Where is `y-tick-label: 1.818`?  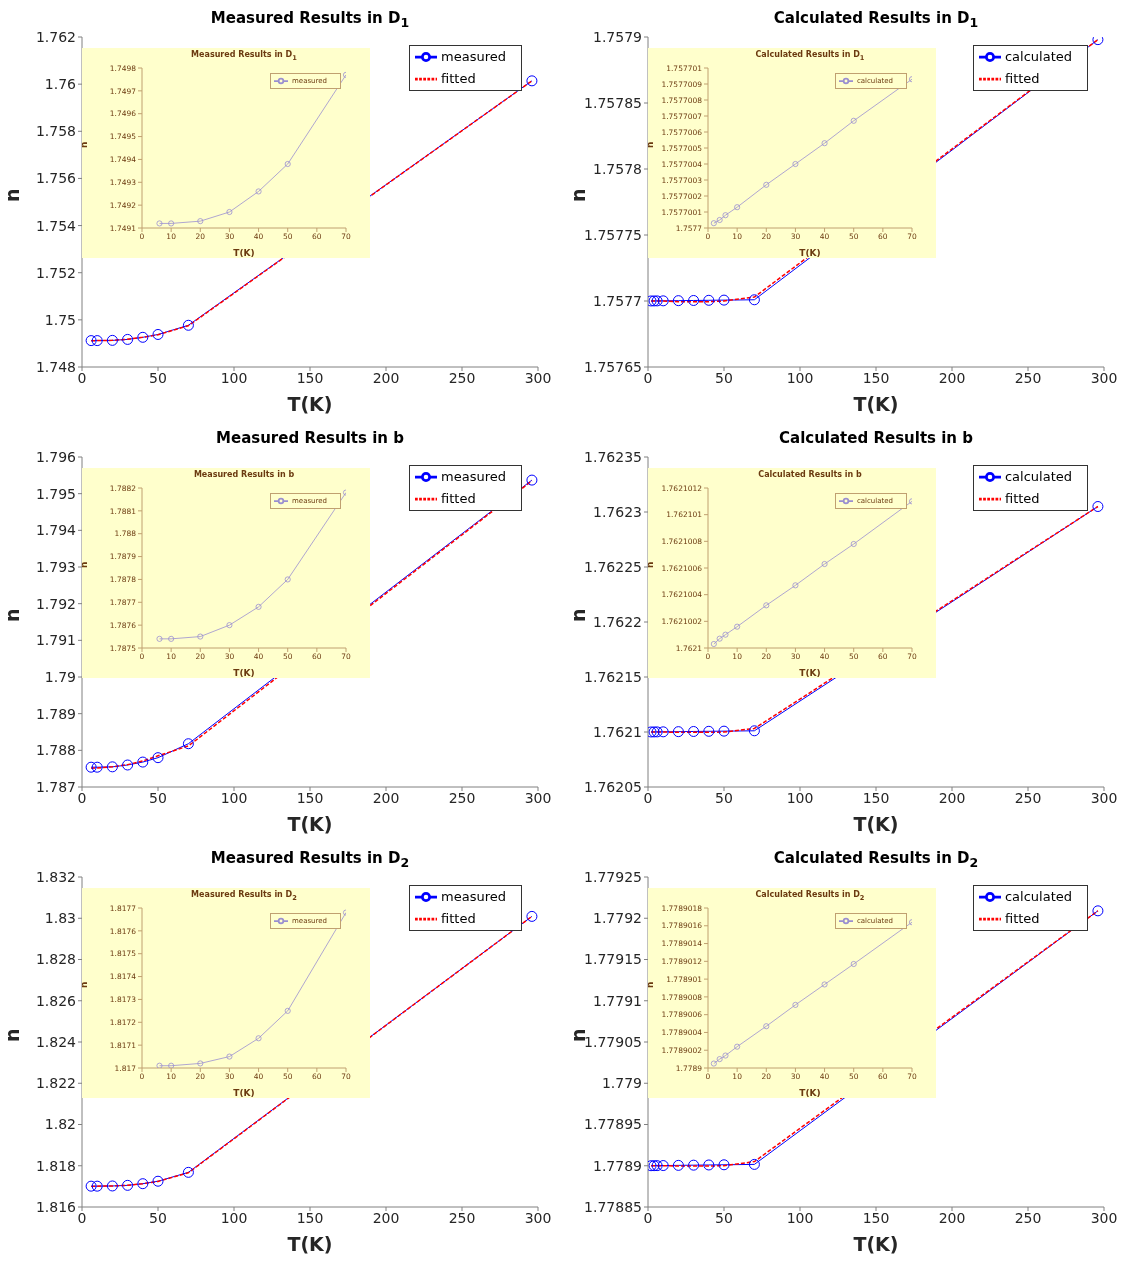 y-tick-label: 1.818 is located at coordinates (55, 1165).